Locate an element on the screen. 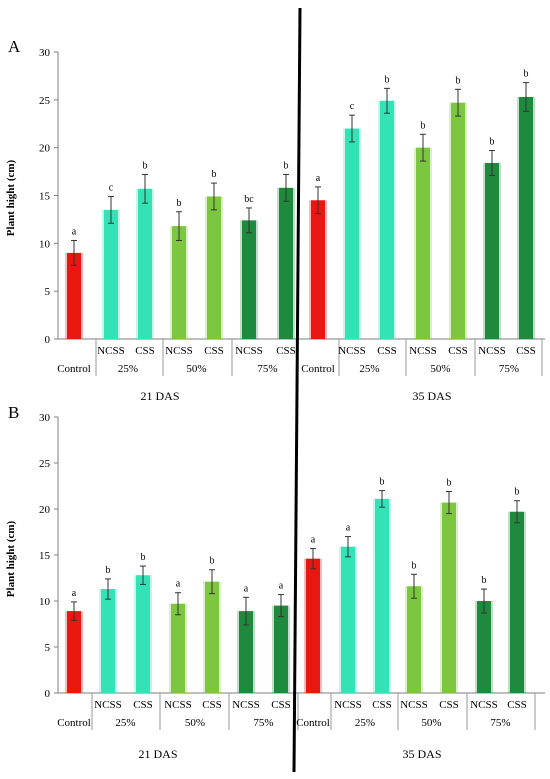 Image resolution: width=550 pixels, height=779 pixels. significance-letter: bc is located at coordinates (249, 199).